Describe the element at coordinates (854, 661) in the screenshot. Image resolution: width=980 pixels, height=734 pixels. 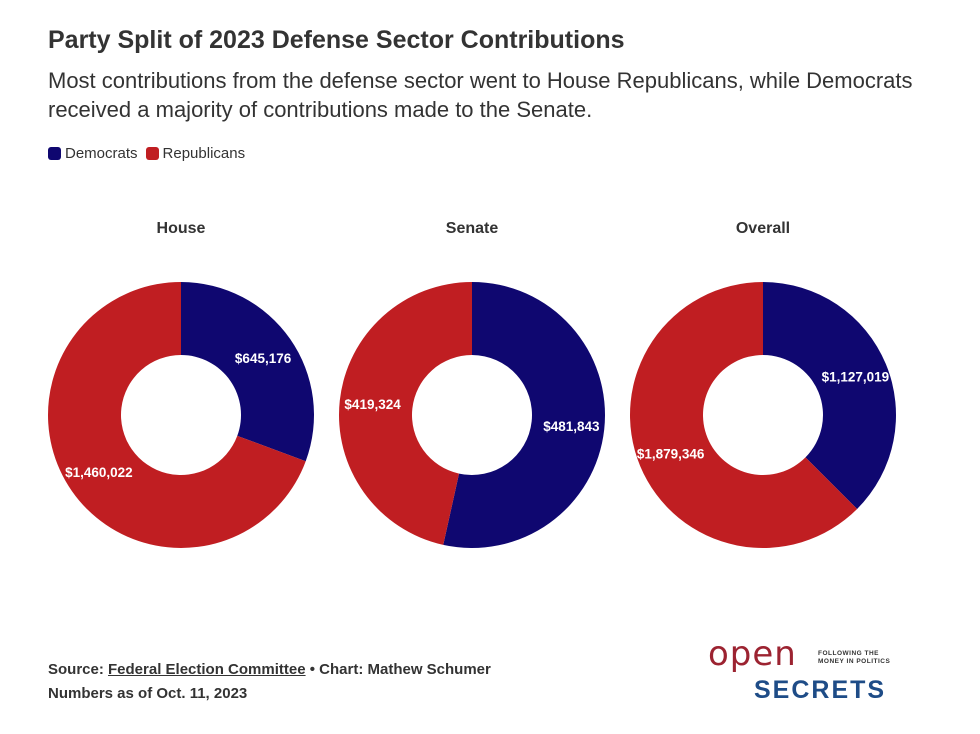
I see `logo-tagline-line-2: MONEY IN POLITICS` at that location.